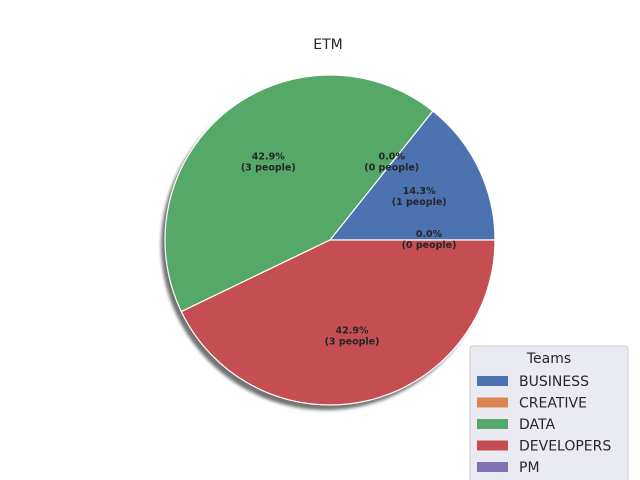 Image resolution: width=640 pixels, height=480 pixels. Describe the element at coordinates (492, 402) in the screenshot. I see `legend-swatch-creative` at that location.